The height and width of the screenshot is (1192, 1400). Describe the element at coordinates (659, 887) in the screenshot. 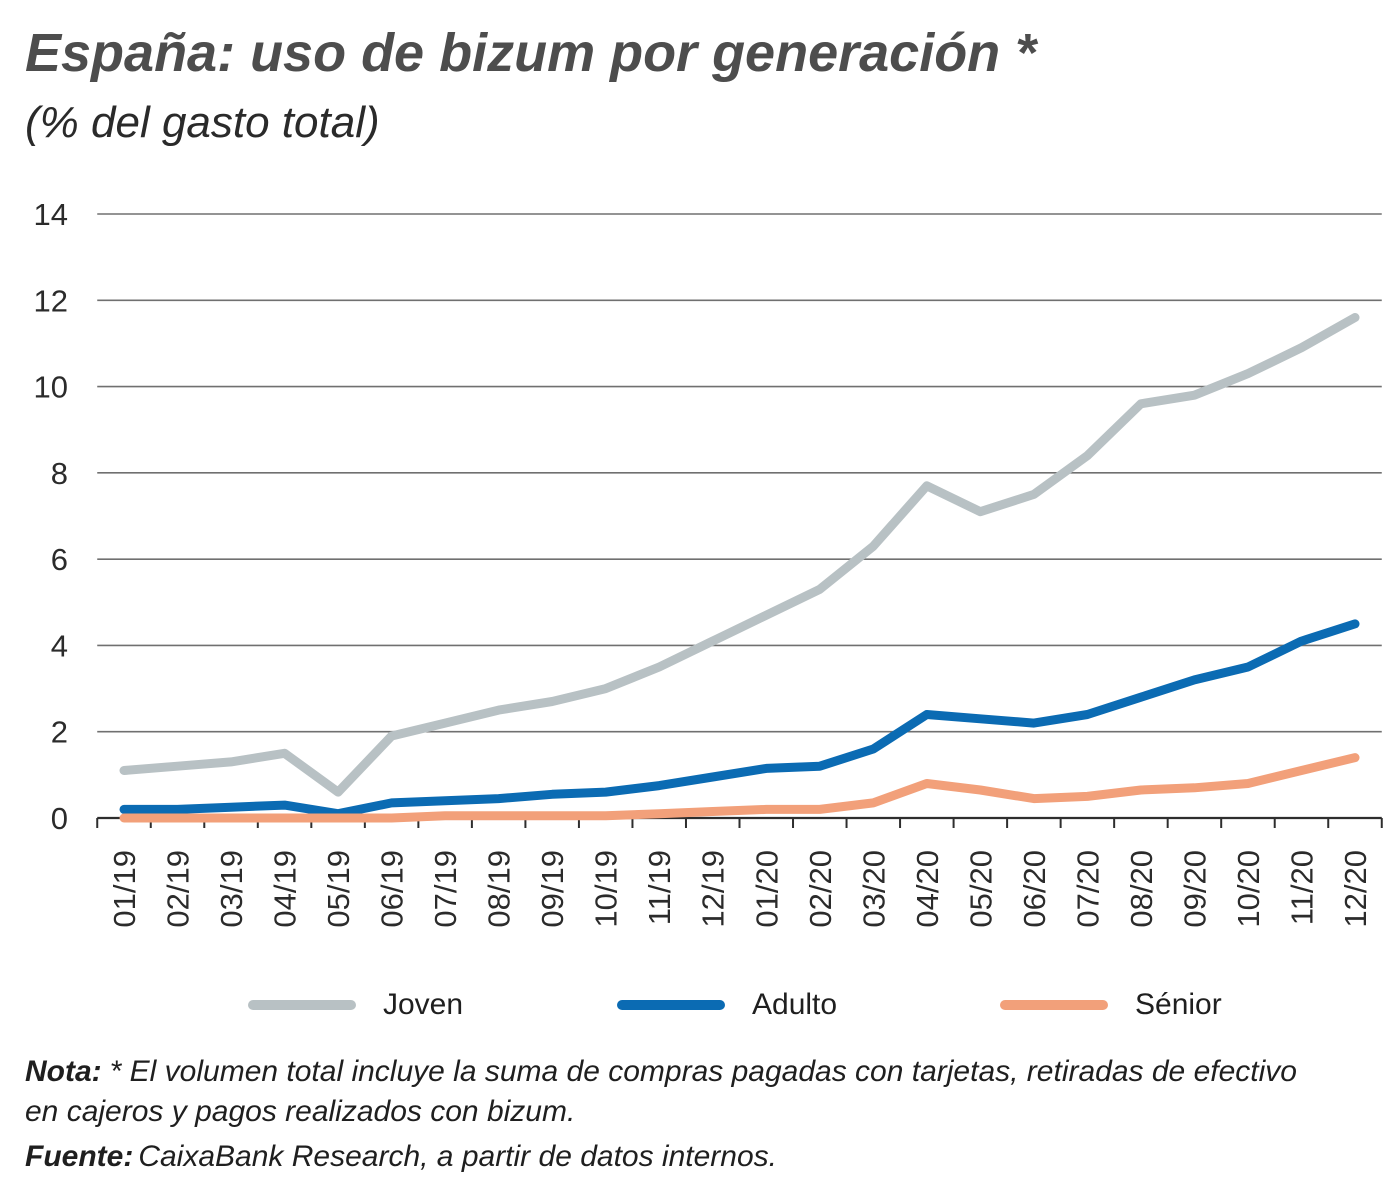

I see `x-tick-label: 11/19` at that location.